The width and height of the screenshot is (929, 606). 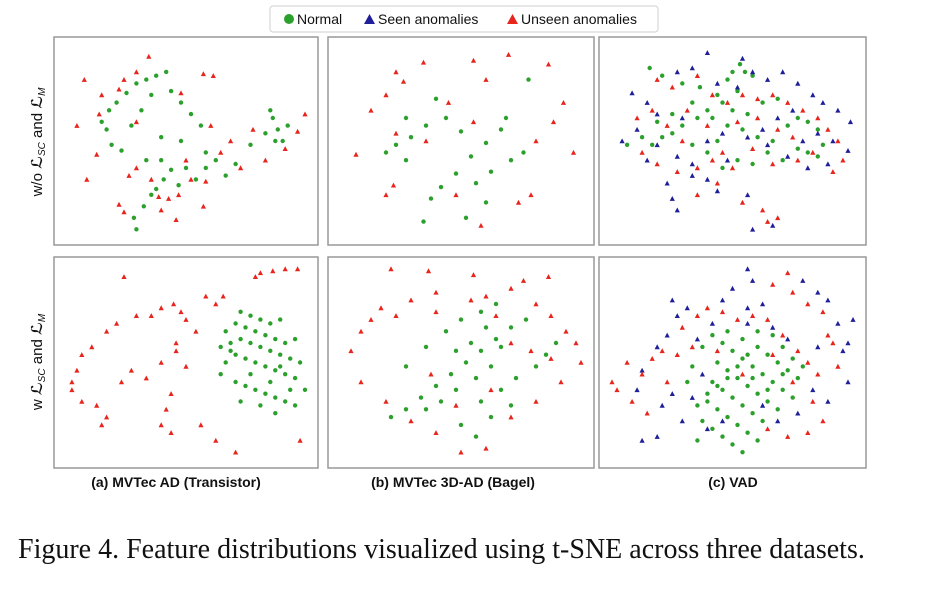 What do you see at coordinates (464, 19) in the screenshot?
I see `legend: Normal Seen anomalies Unseen anomalies` at bounding box center [464, 19].